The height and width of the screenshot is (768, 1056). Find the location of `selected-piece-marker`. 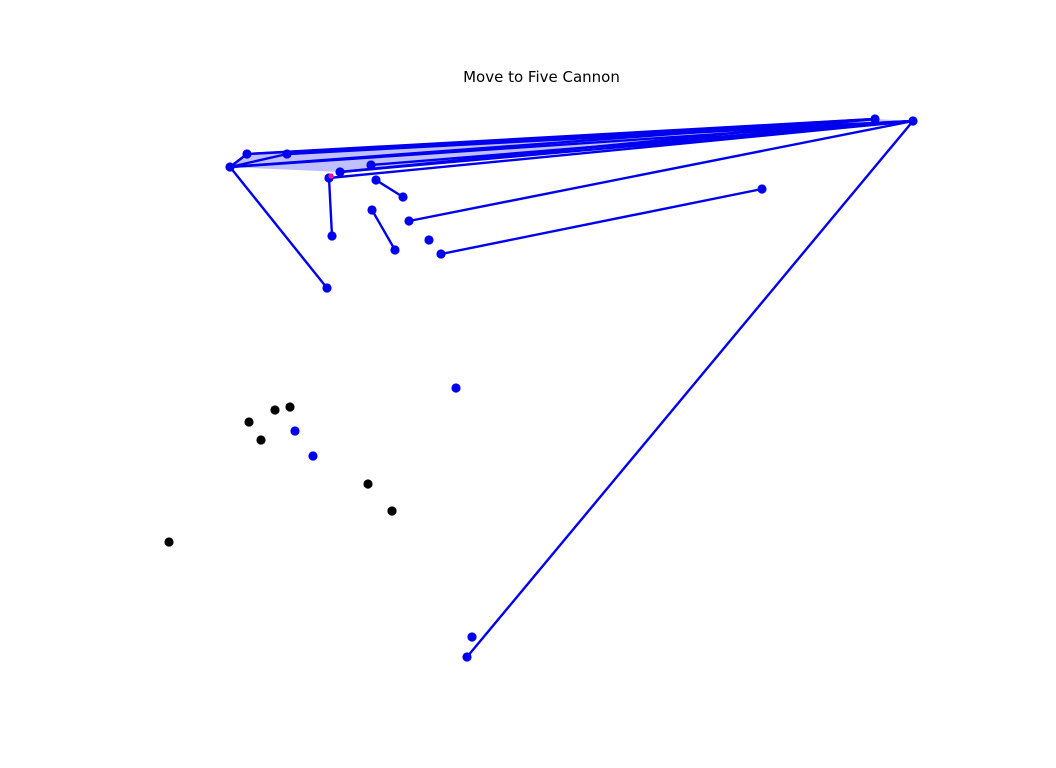

selected-piece-marker is located at coordinates (331, 176).